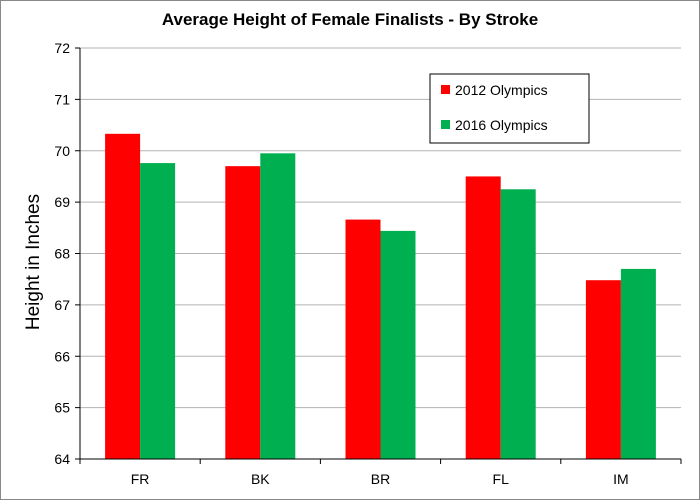 The height and width of the screenshot is (504, 700). I want to click on legend-swatch-2016, so click(445, 124).